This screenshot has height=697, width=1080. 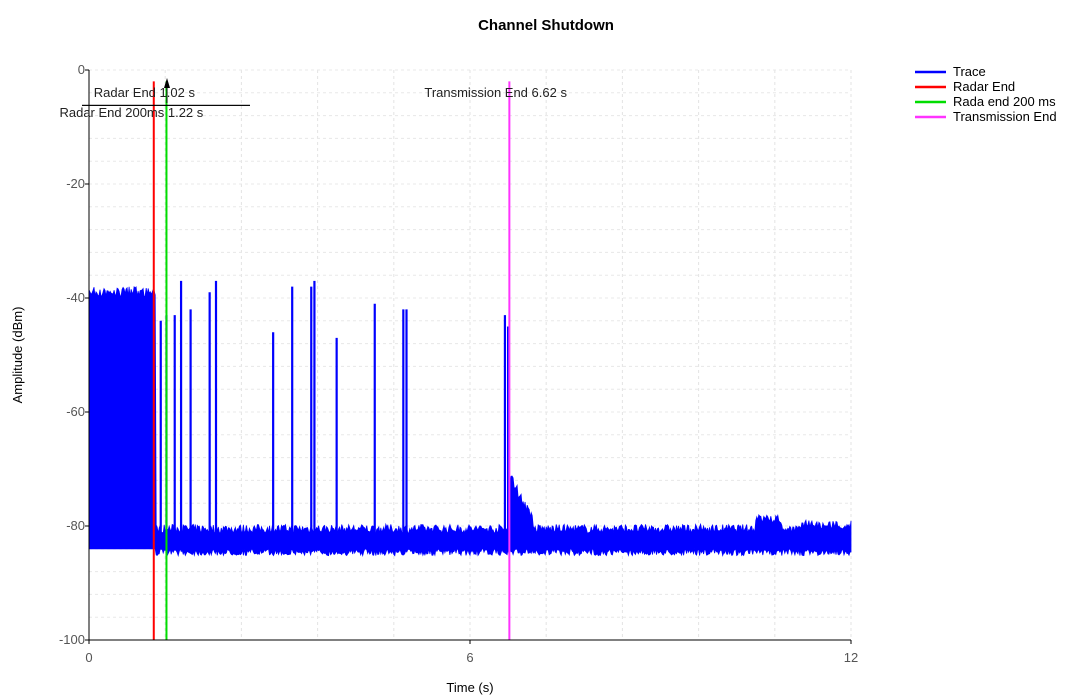 I want to click on y-tick-label: -80, so click(x=75, y=525).